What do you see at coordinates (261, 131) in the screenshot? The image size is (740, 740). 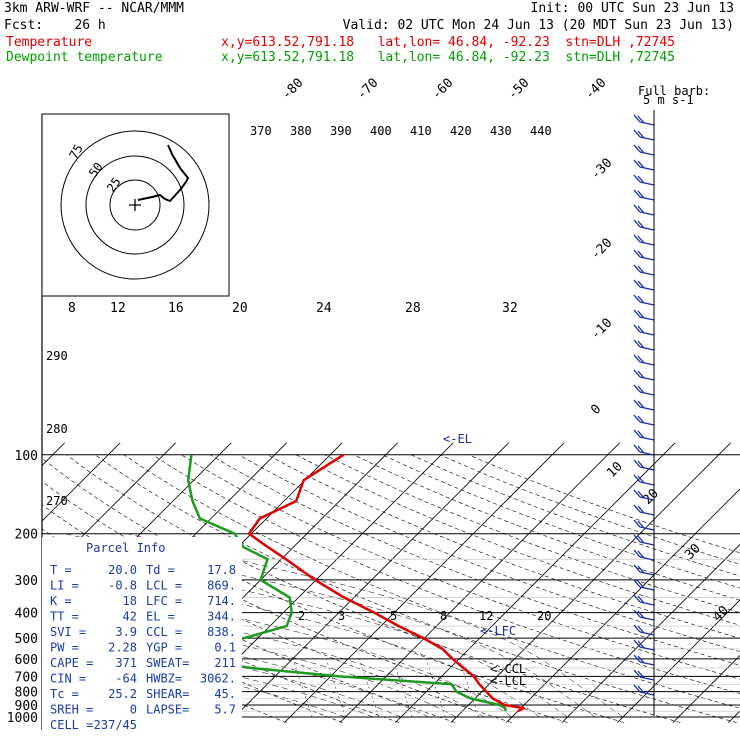 I see `theta-e-label: 370` at bounding box center [261, 131].